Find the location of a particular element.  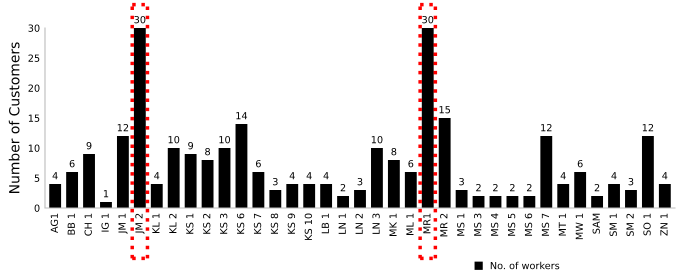

x-tick-label: MW 1 is located at coordinates (579, 227).